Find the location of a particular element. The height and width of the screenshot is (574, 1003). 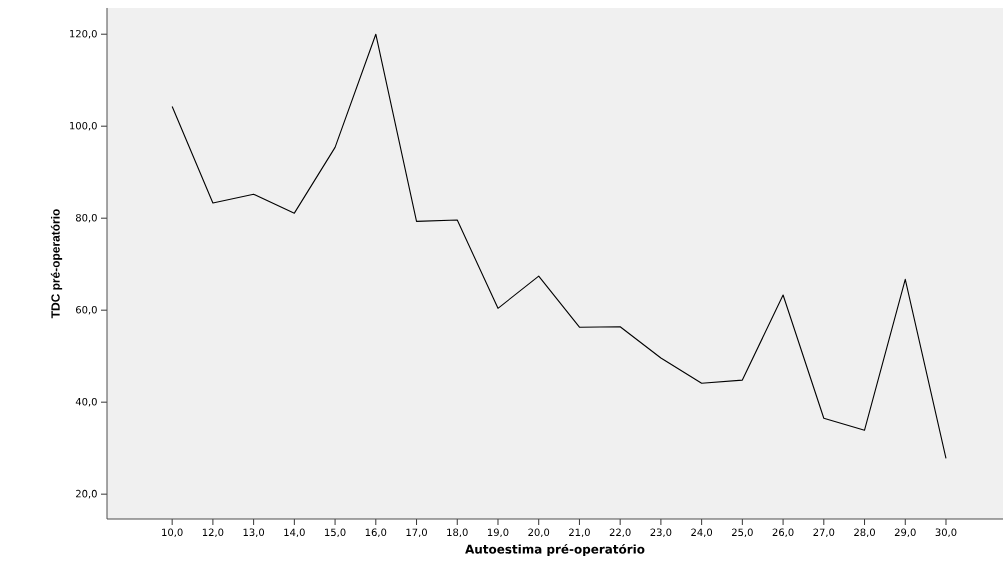

y-tick-label: 120,0 is located at coordinates (83, 34).